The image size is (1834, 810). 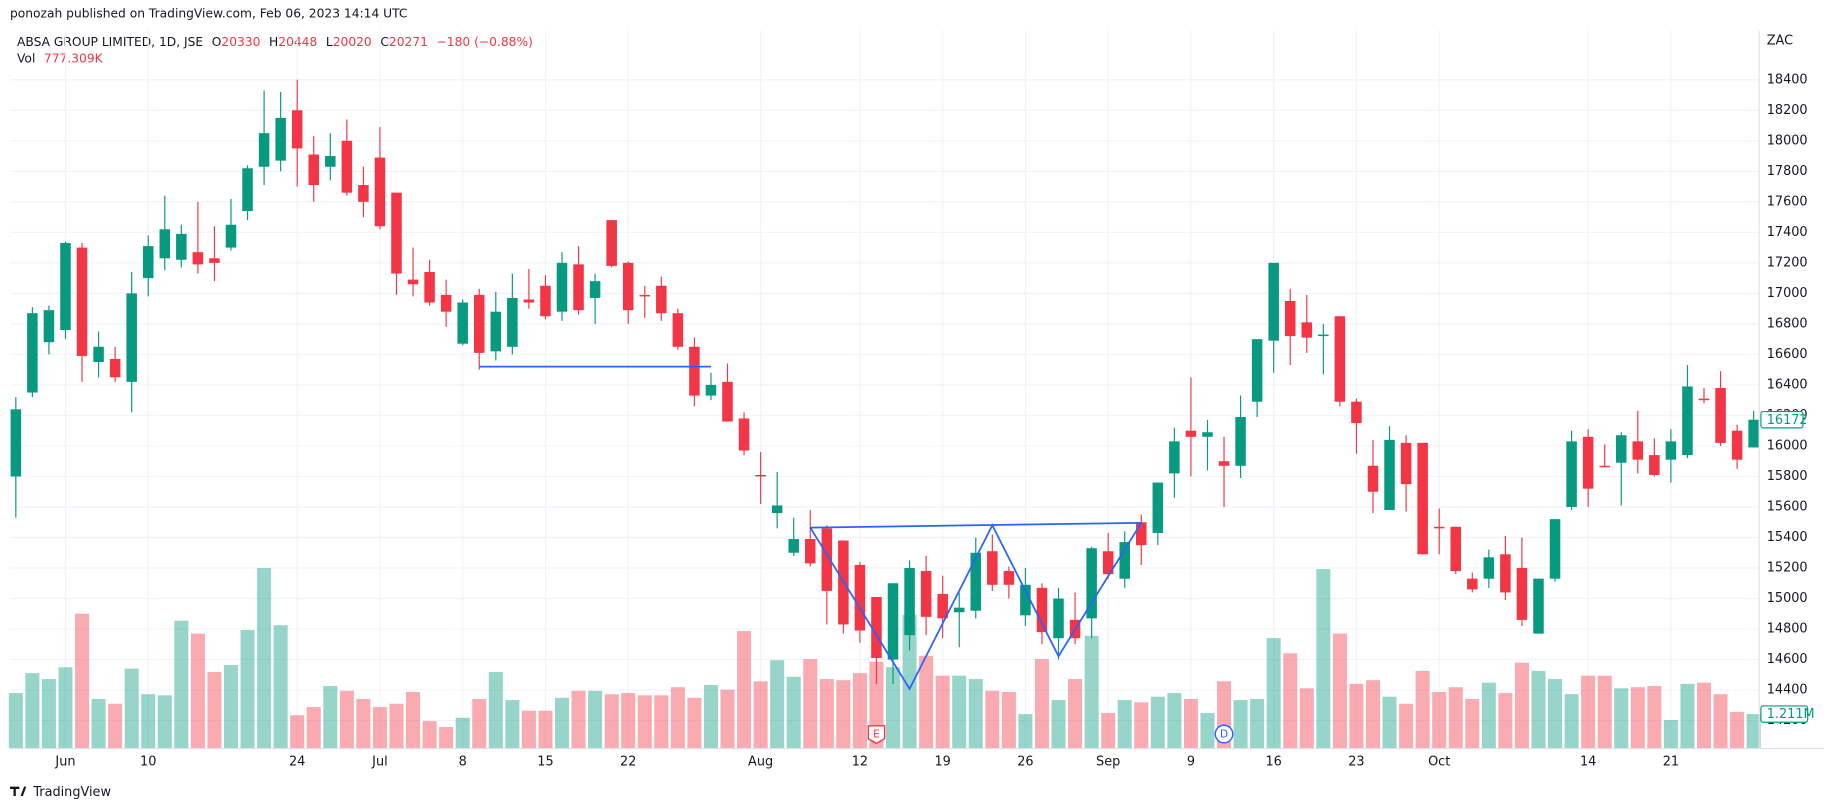 What do you see at coordinates (876, 735) in the screenshot?
I see `event-label: E` at bounding box center [876, 735].